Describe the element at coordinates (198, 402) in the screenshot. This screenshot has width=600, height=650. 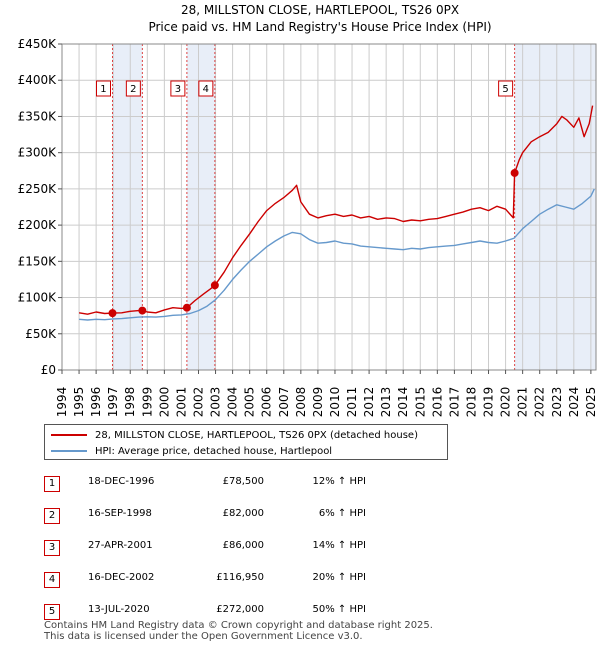
I see `x-tick-label: 2002` at that location.